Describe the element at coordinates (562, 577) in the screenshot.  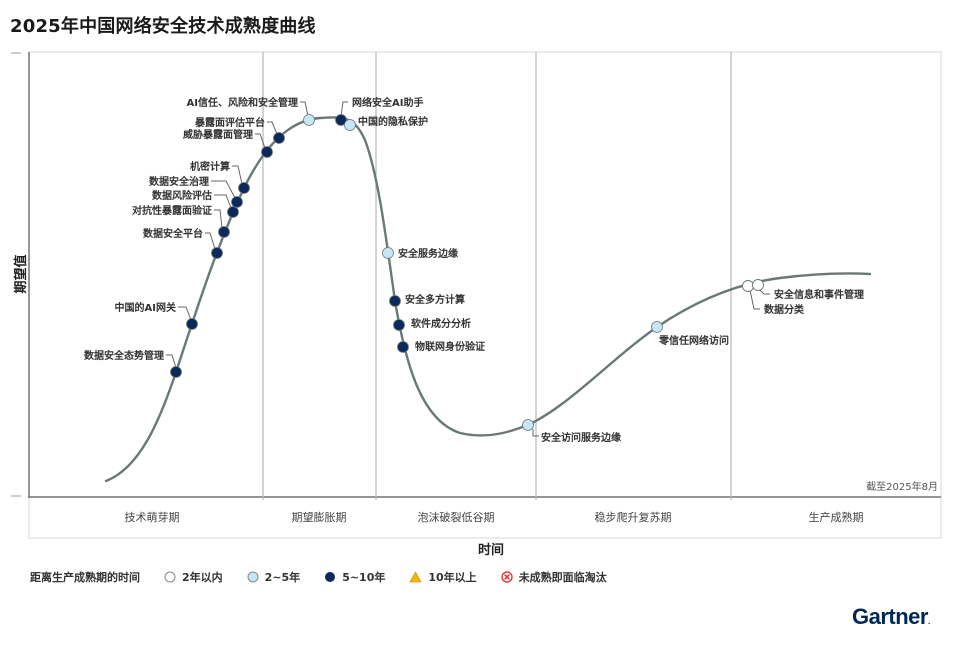
I see `legend-label: 未成熟即面临淘汰` at that location.